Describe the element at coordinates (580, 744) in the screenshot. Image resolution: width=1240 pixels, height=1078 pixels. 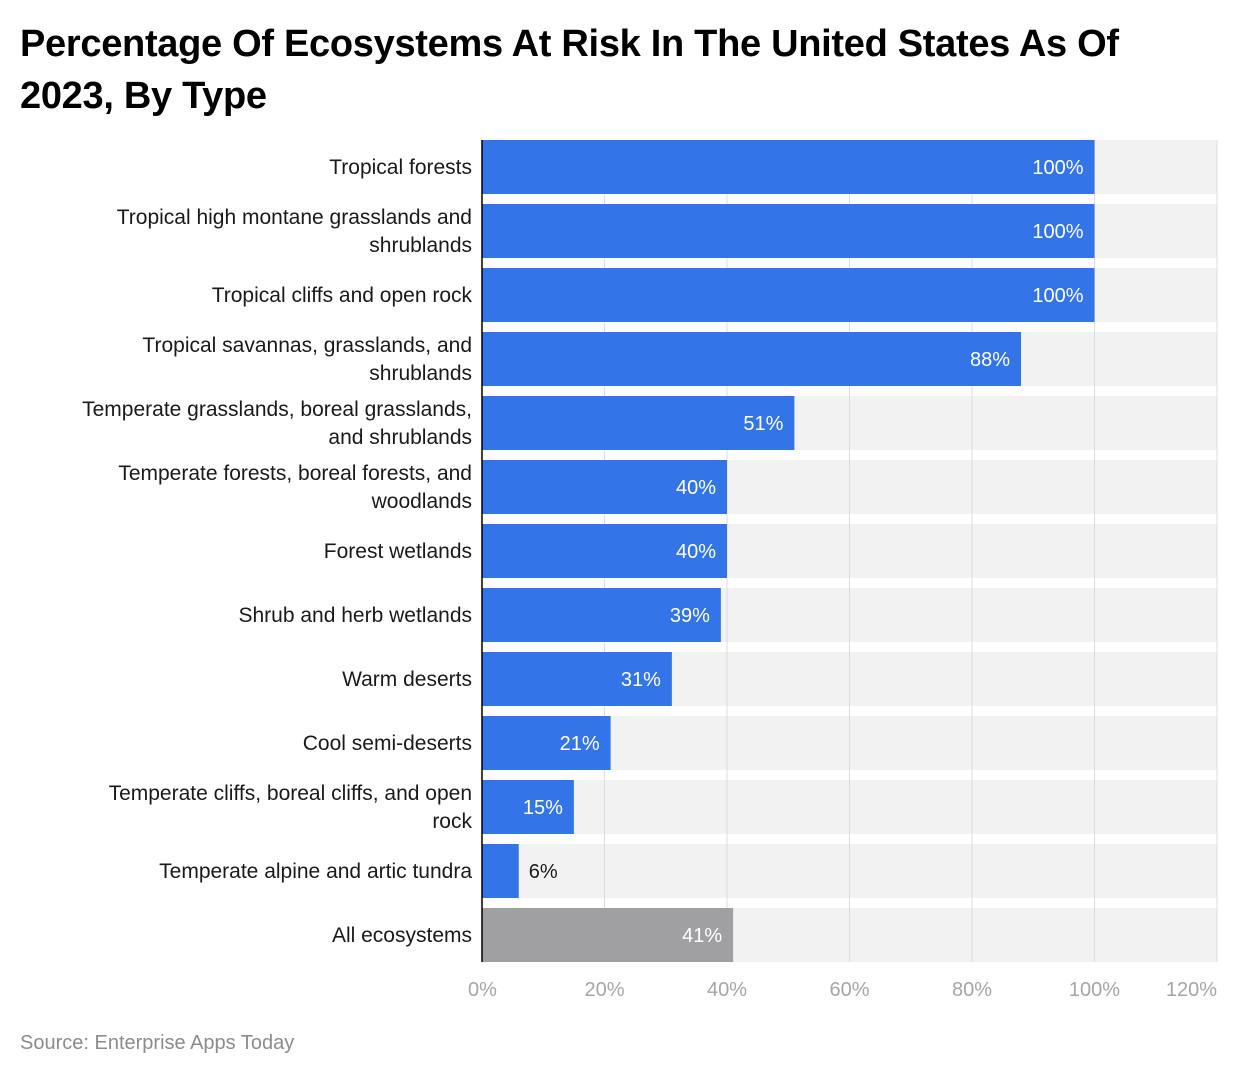
I see `value-label: 21%` at that location.